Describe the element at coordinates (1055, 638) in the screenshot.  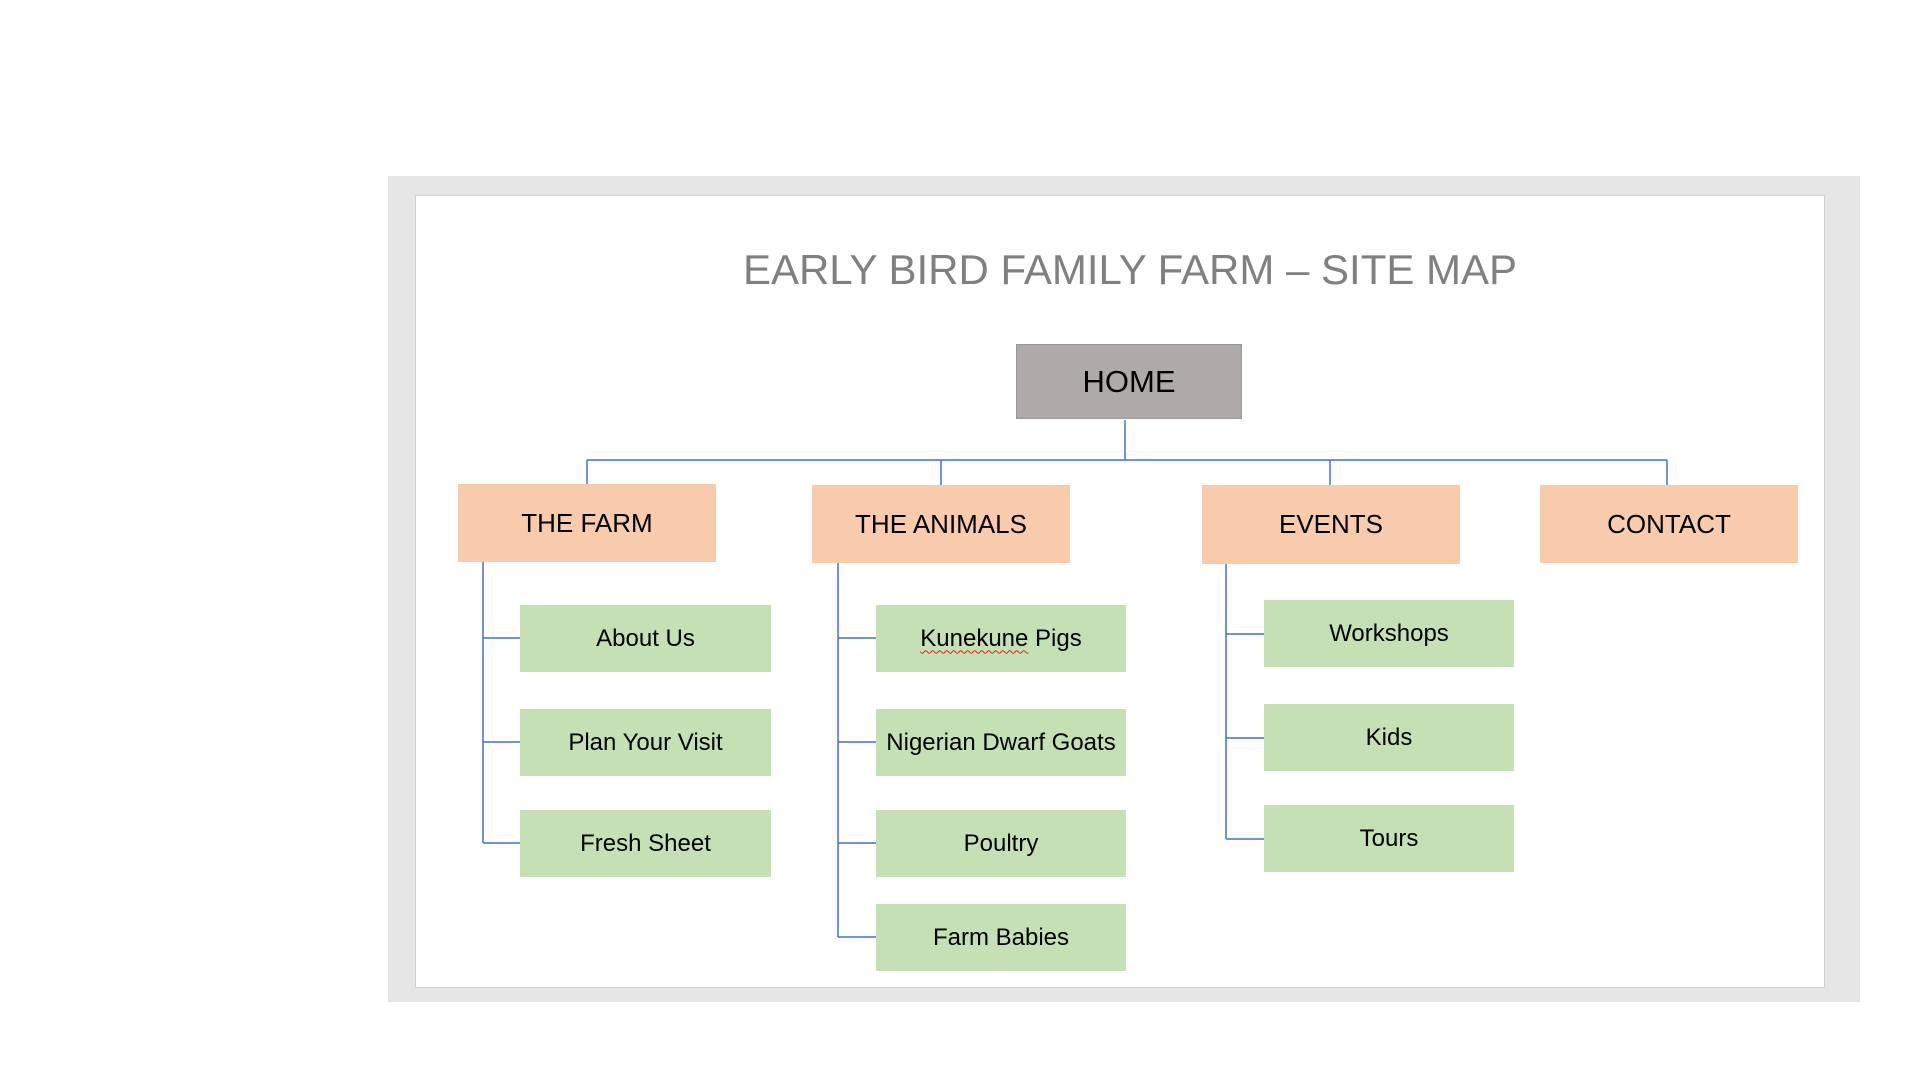
I see `page-node-kunekune-suffix: Pigs` at that location.